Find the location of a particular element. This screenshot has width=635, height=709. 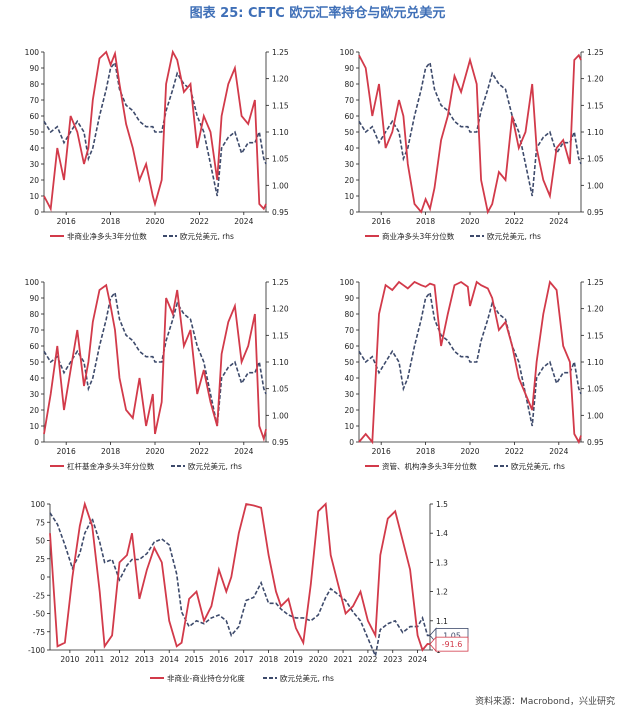

callout-label: -91.6 is located at coordinates (452, 644).